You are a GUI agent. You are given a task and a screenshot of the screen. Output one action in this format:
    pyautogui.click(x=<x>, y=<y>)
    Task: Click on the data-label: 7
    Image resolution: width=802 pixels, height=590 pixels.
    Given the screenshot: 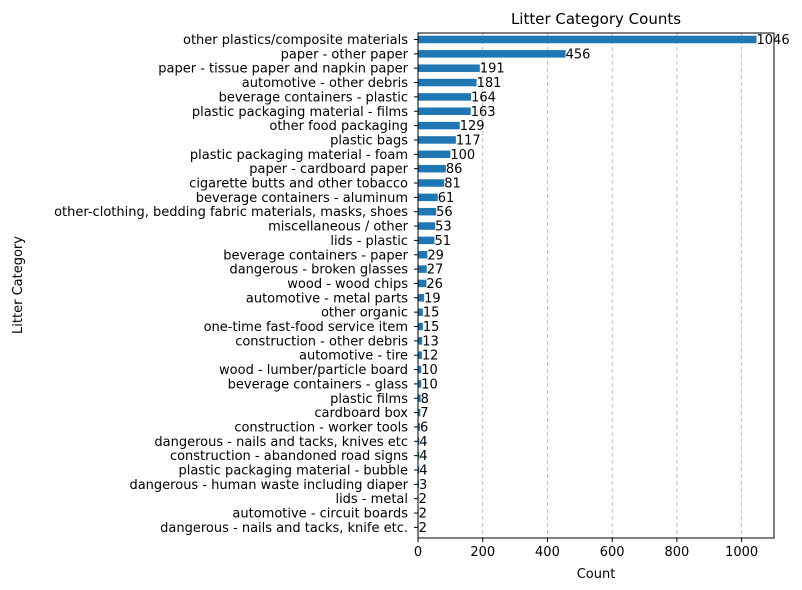 What is the action you would take?
    pyautogui.click(x=424, y=413)
    